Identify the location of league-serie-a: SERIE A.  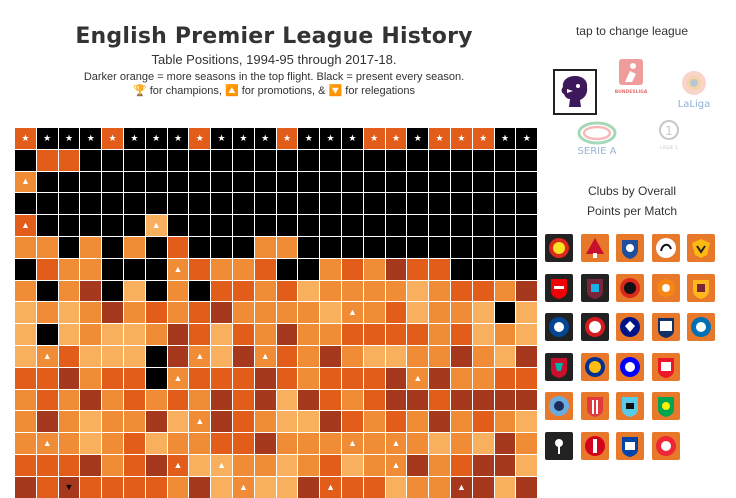
(597, 139).